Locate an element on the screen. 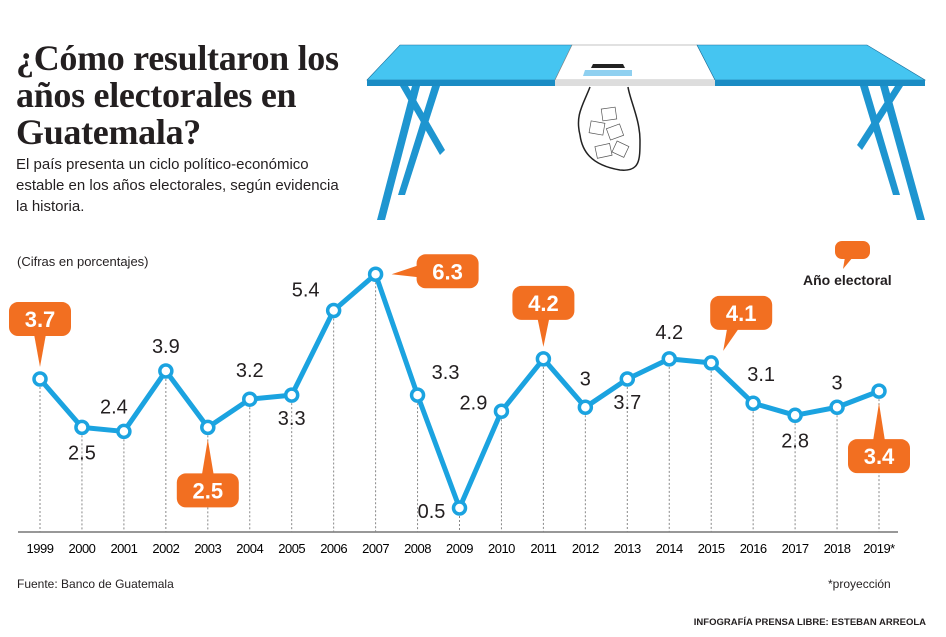 This screenshot has height=637, width=946. electoral-callout-label: 3.4 is located at coordinates (879, 456).